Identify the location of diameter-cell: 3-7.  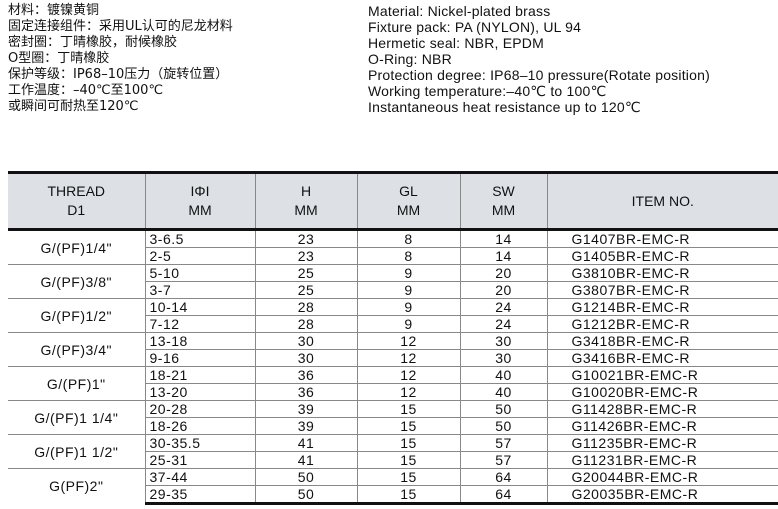
(199, 290).